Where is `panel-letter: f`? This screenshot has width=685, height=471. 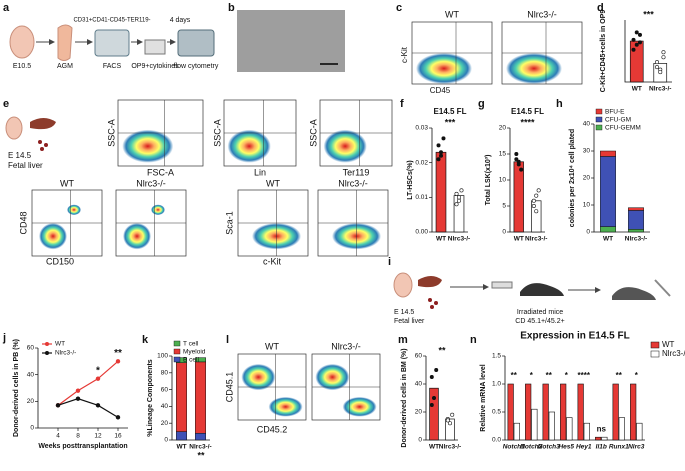
panel-letter: f is located at coordinates (402, 104).